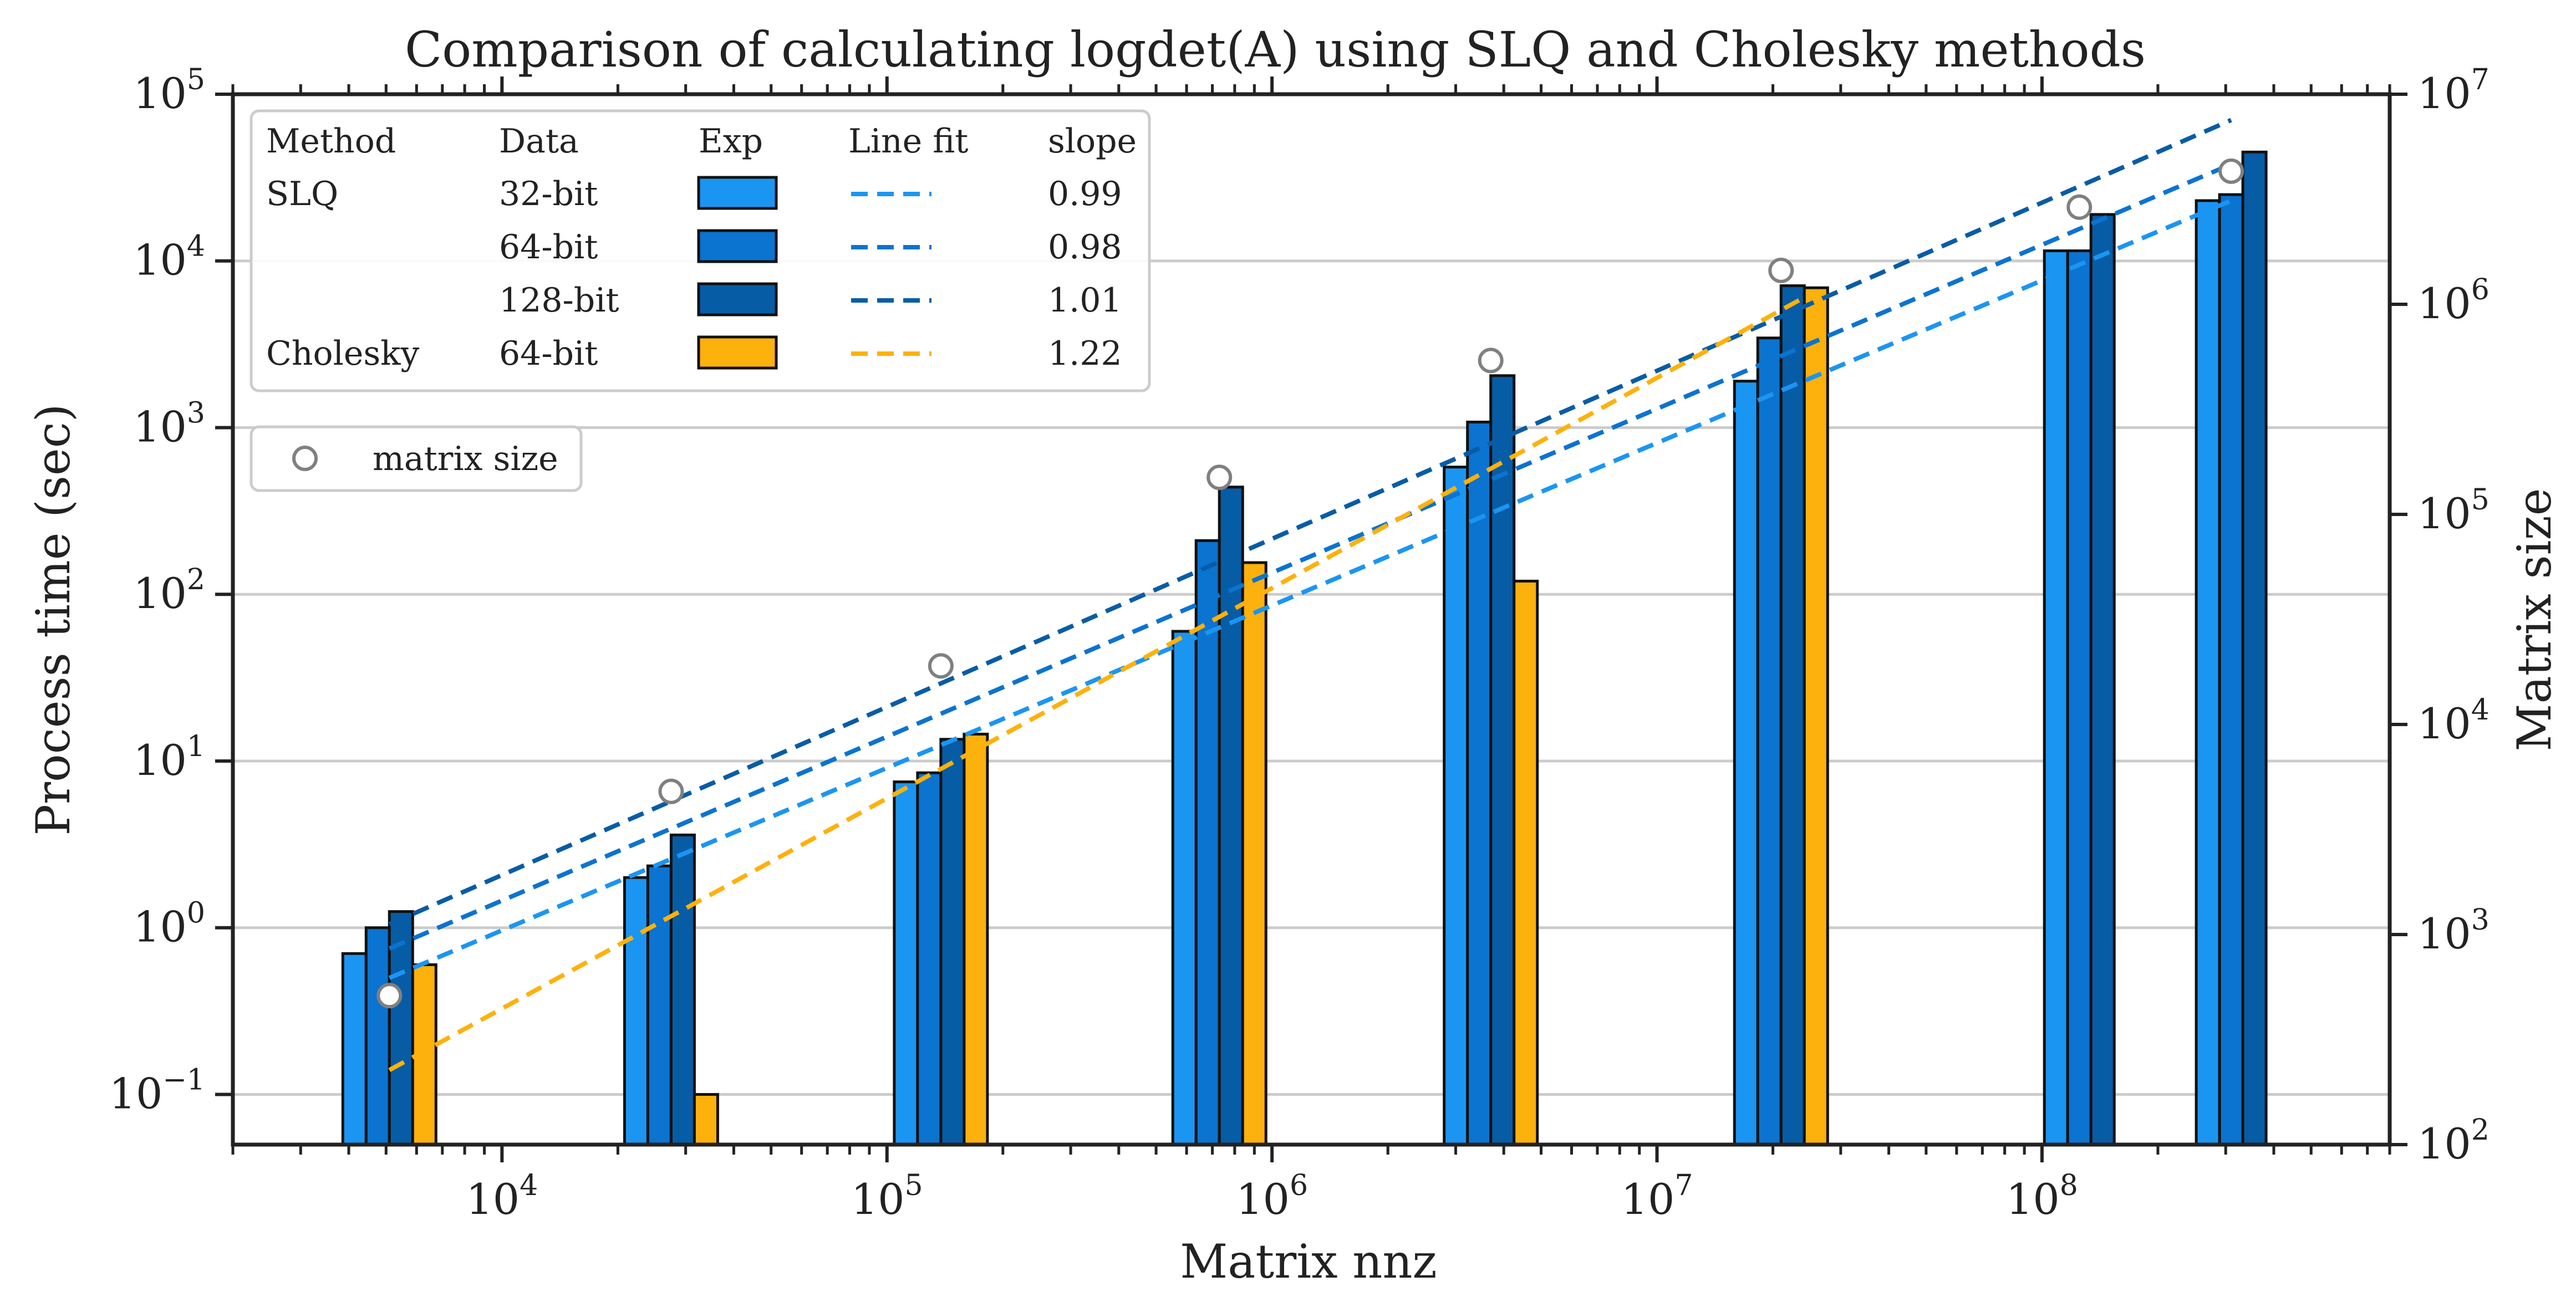  I want to click on y2-axis-label: Matrix size, so click(2535, 620).